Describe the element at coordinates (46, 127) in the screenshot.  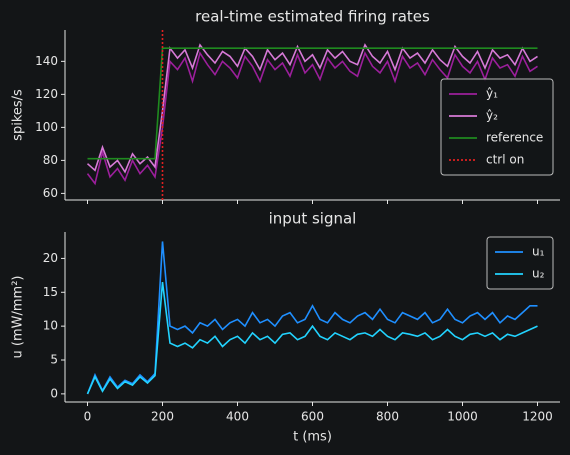
I see `y-tick-label: 100` at that location.